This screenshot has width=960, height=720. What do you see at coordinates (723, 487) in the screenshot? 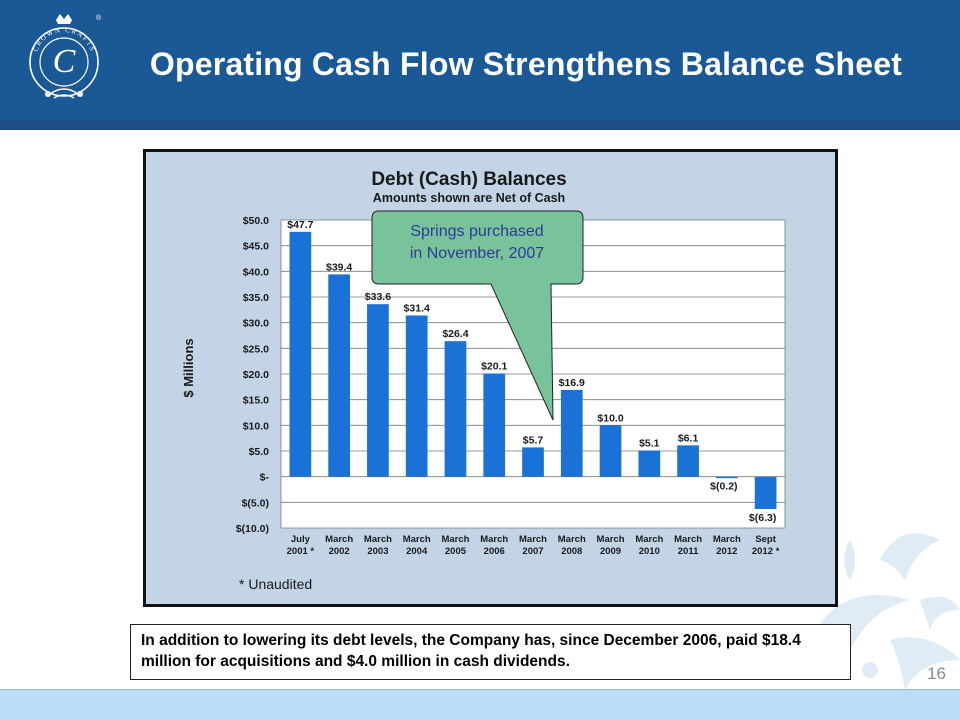
I see `data-label: $(0.2)` at bounding box center [723, 487].